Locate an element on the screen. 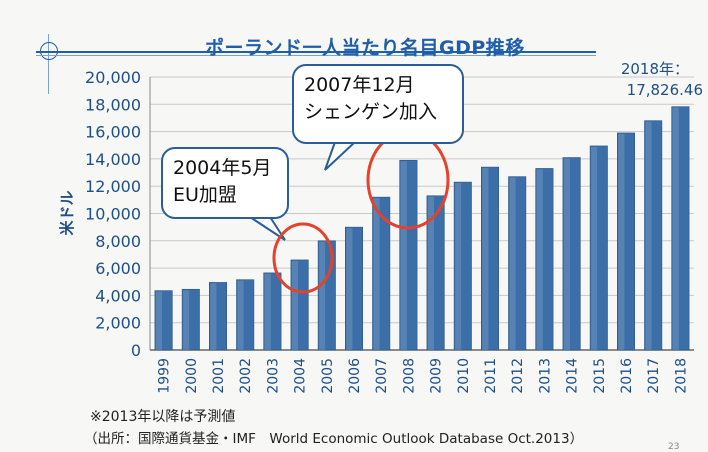 The width and height of the screenshot is (708, 452). y-tick-label: 12,000 is located at coordinates (113, 186).